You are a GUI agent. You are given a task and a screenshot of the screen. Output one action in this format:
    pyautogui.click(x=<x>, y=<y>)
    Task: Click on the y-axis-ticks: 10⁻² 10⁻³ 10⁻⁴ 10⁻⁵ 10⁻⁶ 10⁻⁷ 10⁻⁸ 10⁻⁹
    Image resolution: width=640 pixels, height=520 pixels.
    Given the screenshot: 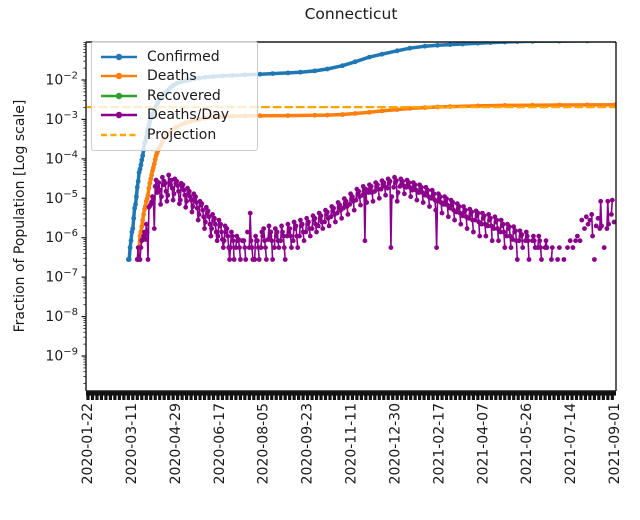 What is the action you would take?
    pyautogui.click(x=65, y=212)
    